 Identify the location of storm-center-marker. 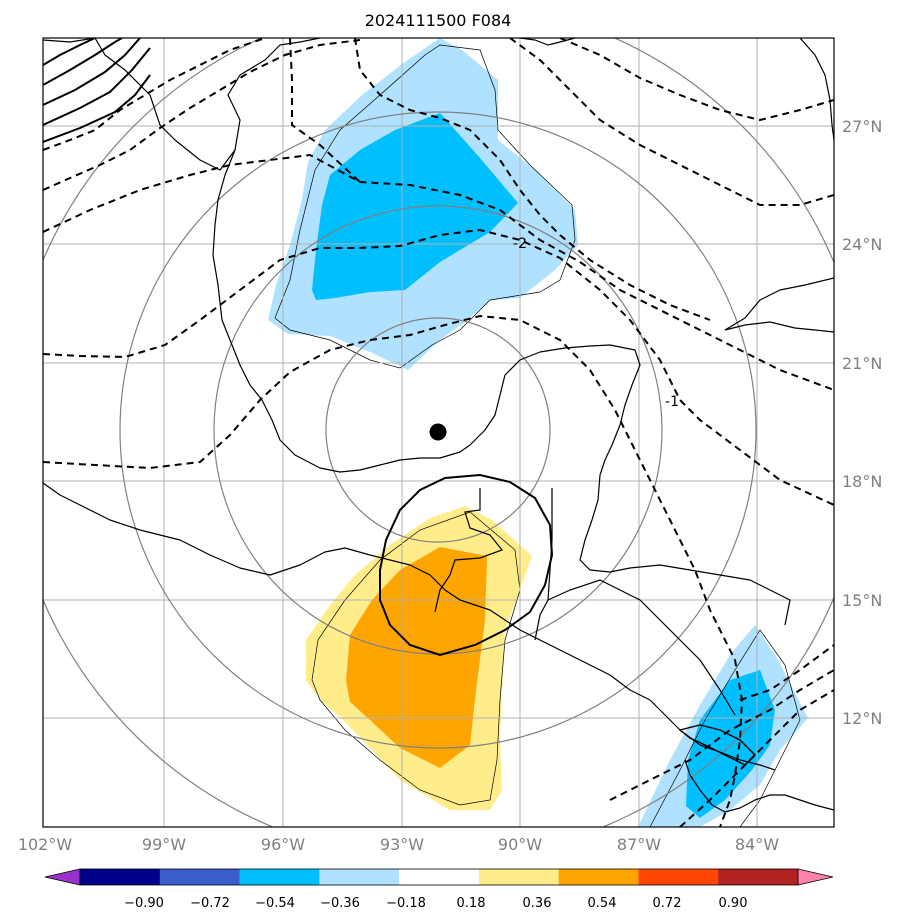
(438, 432).